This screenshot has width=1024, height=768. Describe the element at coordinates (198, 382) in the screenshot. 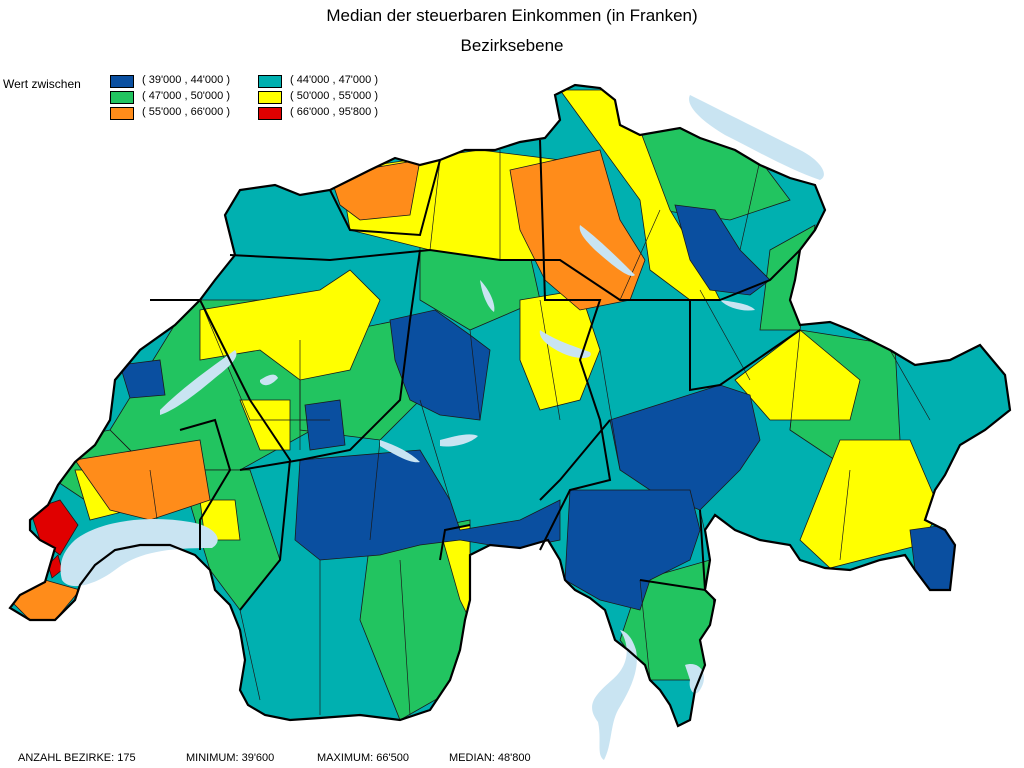

I see `lake-neuchatel` at that location.